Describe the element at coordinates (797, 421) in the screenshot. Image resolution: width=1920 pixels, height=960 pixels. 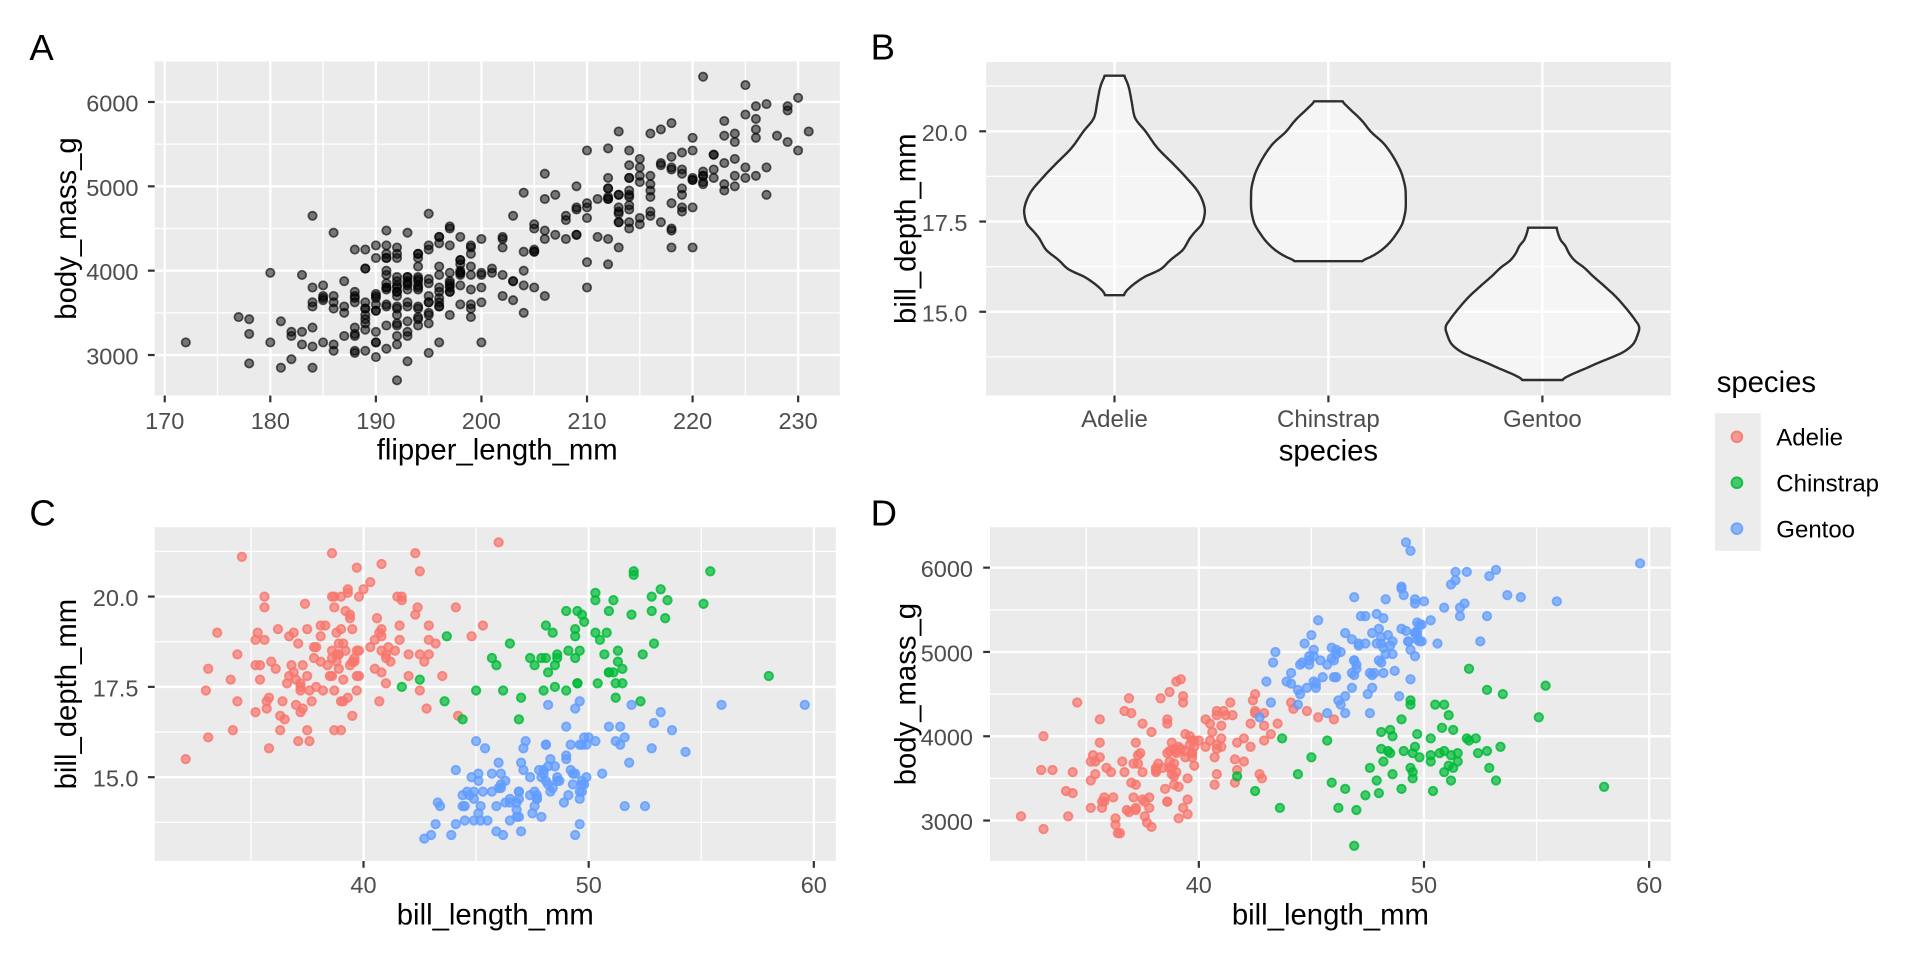
I see `svg-text: 230` at that location.